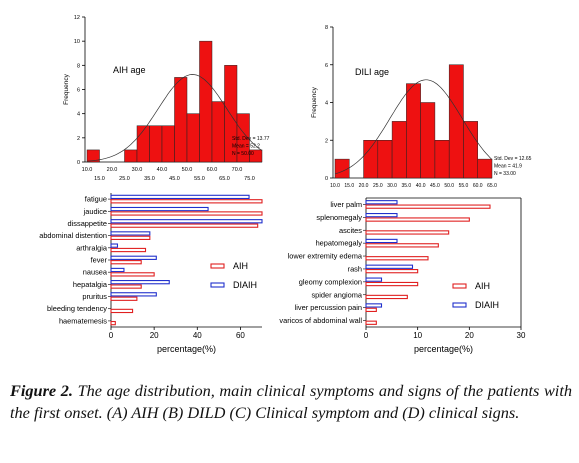 The image size is (579, 463). What do you see at coordinates (162, 170) in the screenshot?
I see `panel-a-x-tick-label: 40.0` at bounding box center [162, 170].